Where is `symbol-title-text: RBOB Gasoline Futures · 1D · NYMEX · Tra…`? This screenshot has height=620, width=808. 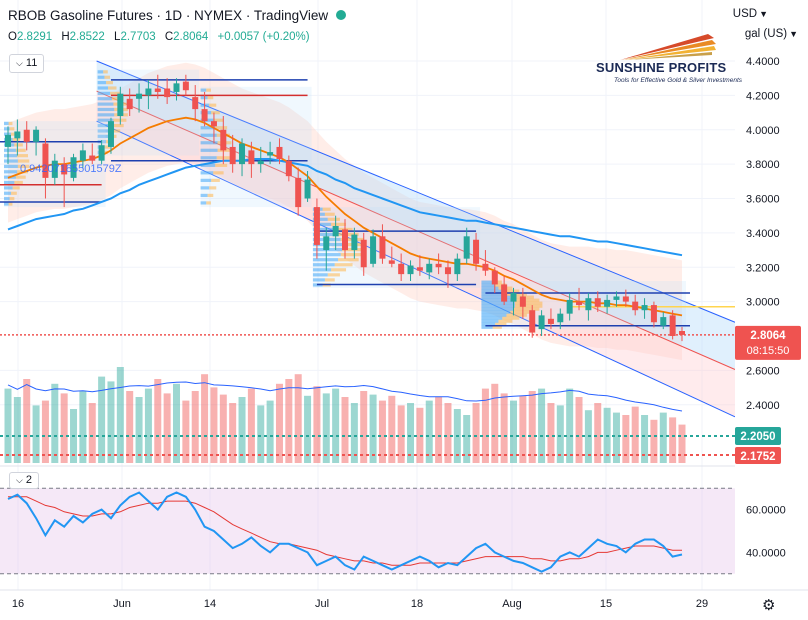 symbol-title-text: RBOB Gasoline Futures · 1D · NYMEX · Tra… is located at coordinates (168, 15).